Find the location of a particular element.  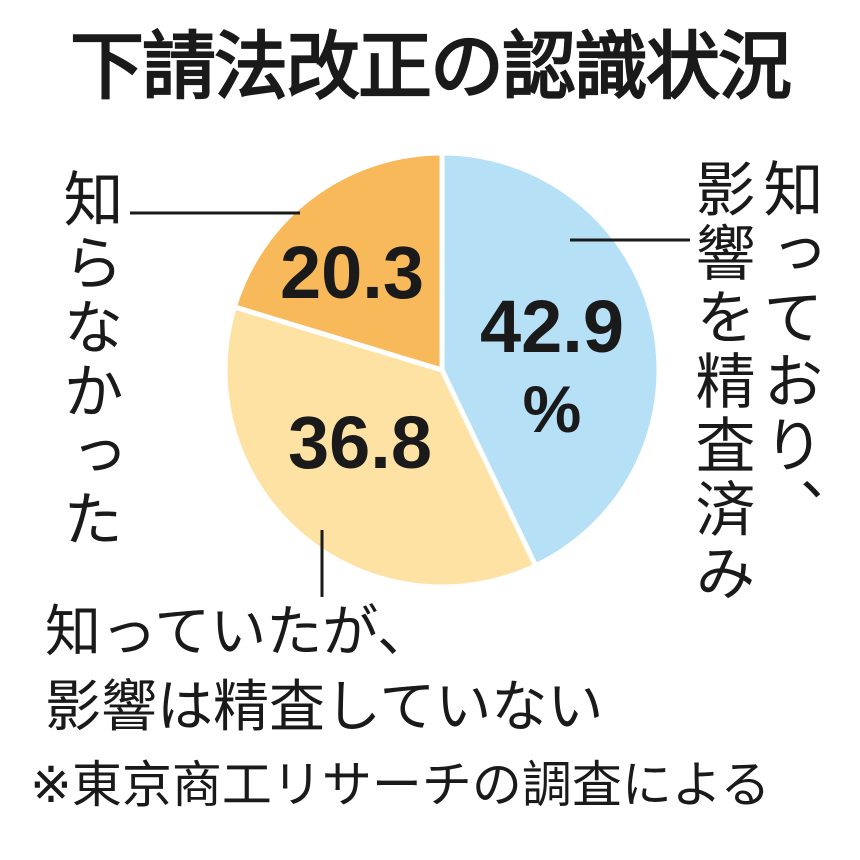

value-label: 36.8 is located at coordinates (360, 442).